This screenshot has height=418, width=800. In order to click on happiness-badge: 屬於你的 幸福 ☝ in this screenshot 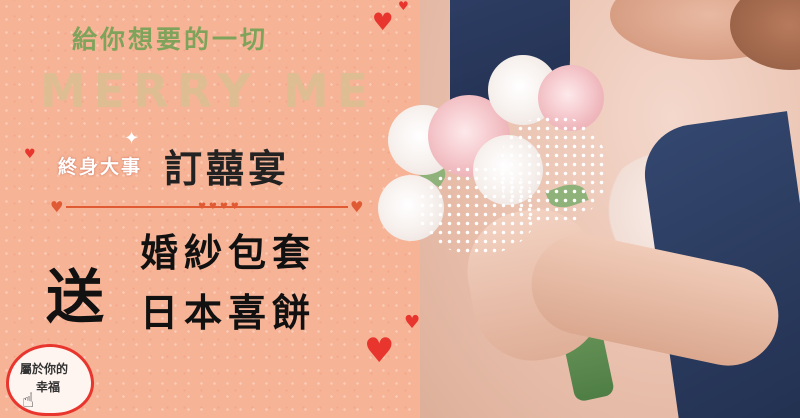, I will do `click(47, 377)`.